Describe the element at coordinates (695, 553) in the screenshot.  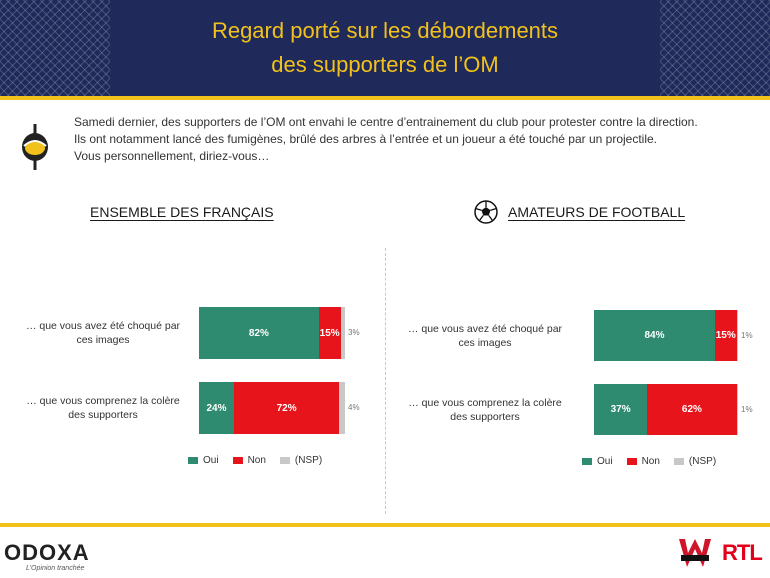
I see `winamax-logo` at that location.